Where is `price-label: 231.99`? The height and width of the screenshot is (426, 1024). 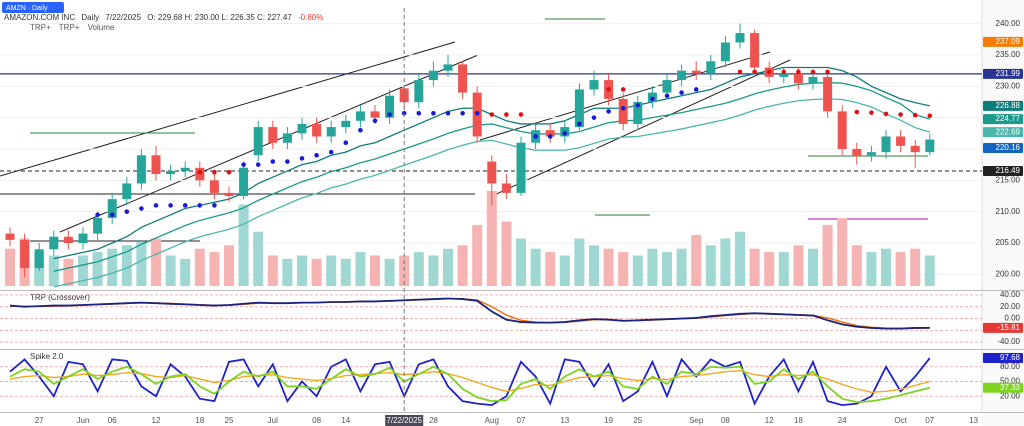 price-label: 231.99 is located at coordinates (1008, 73).